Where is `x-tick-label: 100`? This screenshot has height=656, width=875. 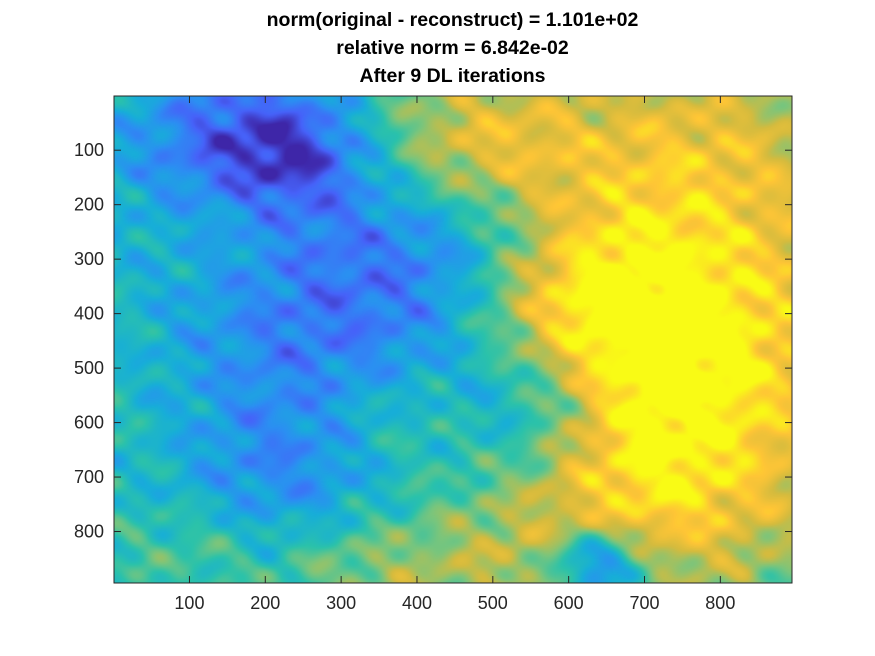
x-tick-label: 100 is located at coordinates (189, 603).